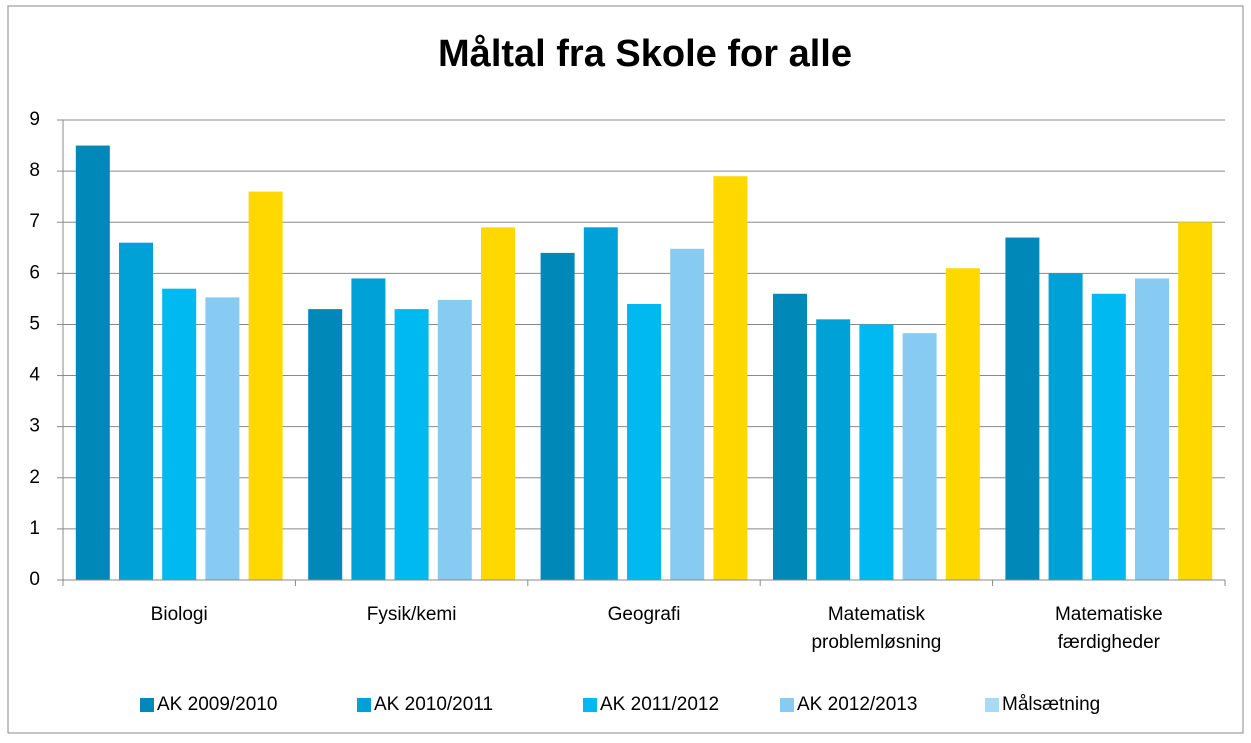 This screenshot has height=743, width=1251. What do you see at coordinates (857, 704) in the screenshot?
I see `legend-label: AK 2012/2013` at bounding box center [857, 704].